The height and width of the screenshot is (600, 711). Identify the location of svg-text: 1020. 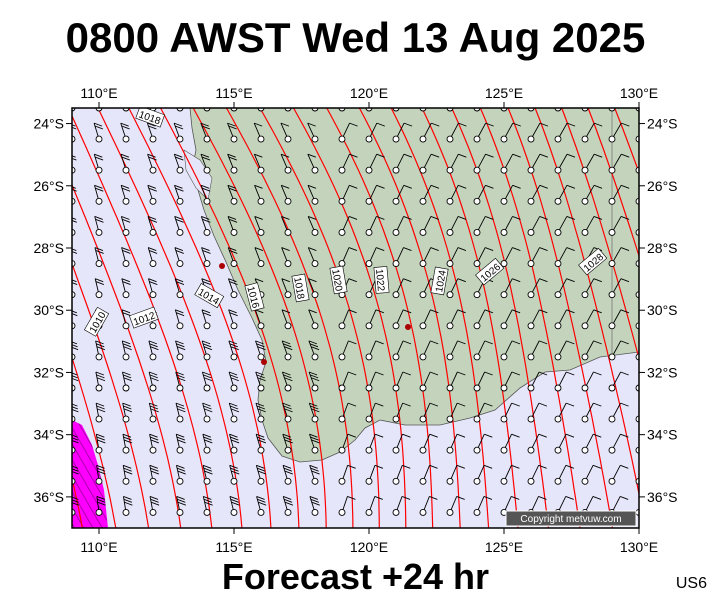
(336, 280).